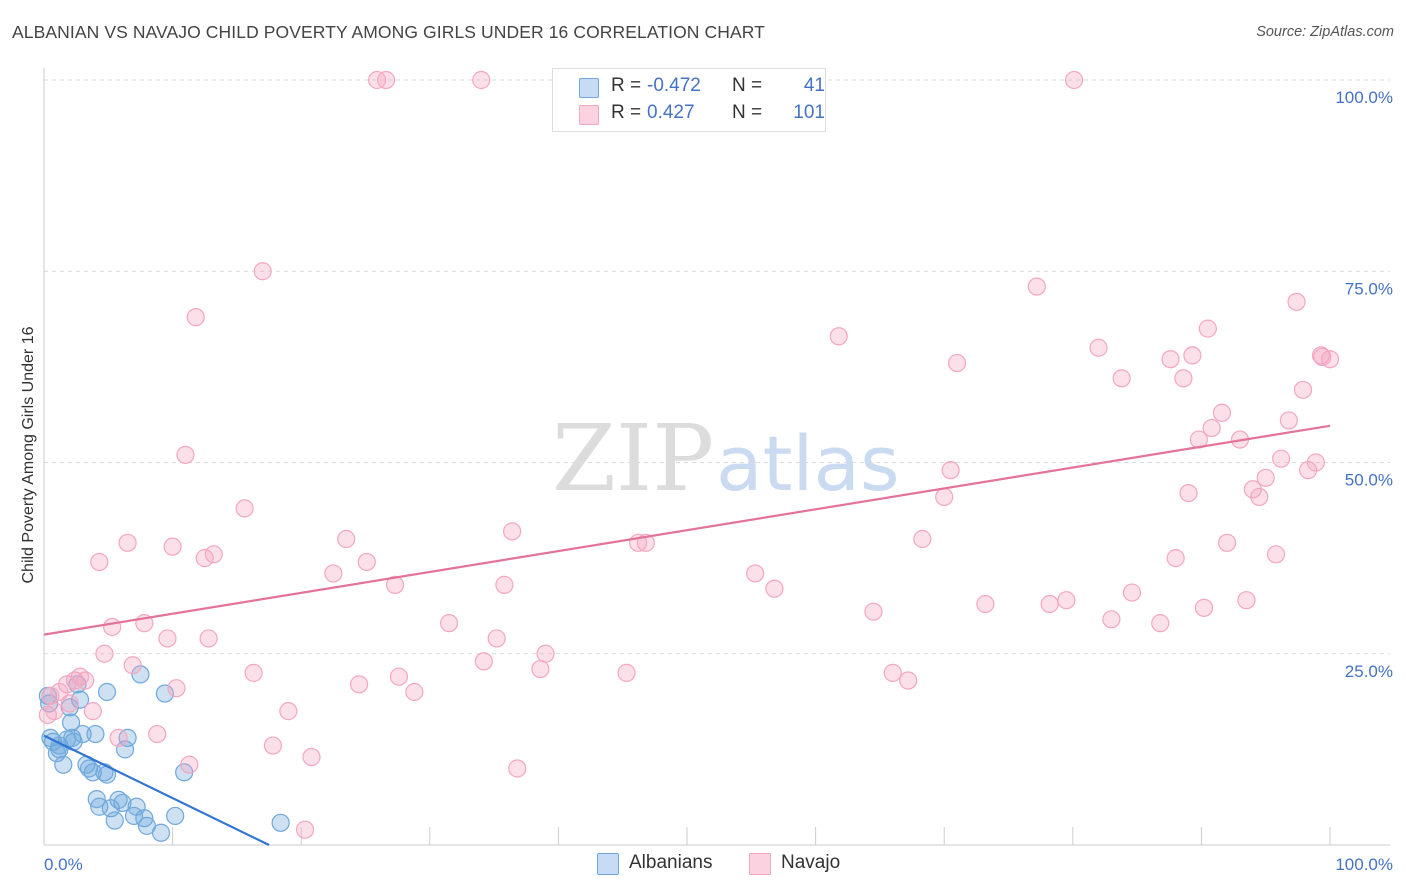 This screenshot has width=1406, height=892. Describe the element at coordinates (1325, 32) in the screenshot. I see `source-label: Source: ZipAtlas.com` at that location.